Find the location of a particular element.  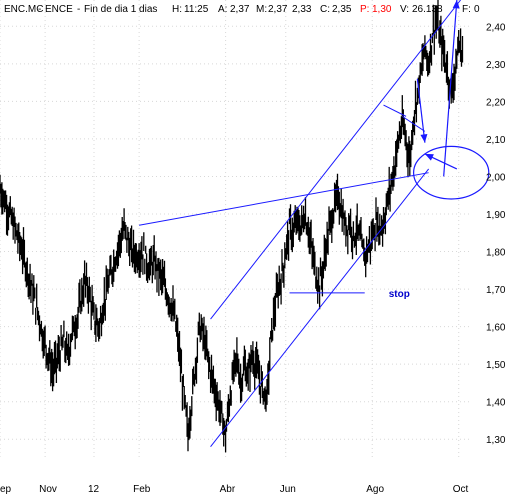

y-tick-label: 1,50 is located at coordinates (496, 365).